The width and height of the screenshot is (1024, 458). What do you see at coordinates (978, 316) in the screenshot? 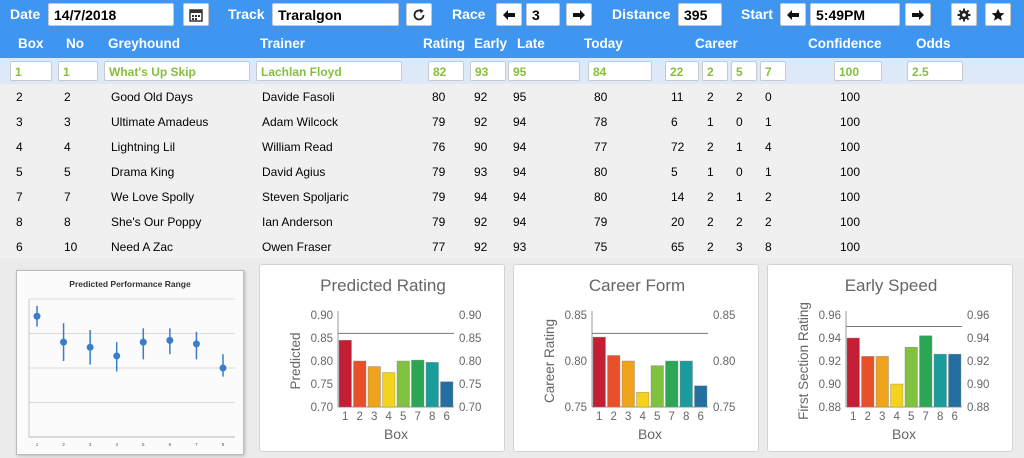
I see `y-tick-label-right: 0.96` at bounding box center [978, 316].